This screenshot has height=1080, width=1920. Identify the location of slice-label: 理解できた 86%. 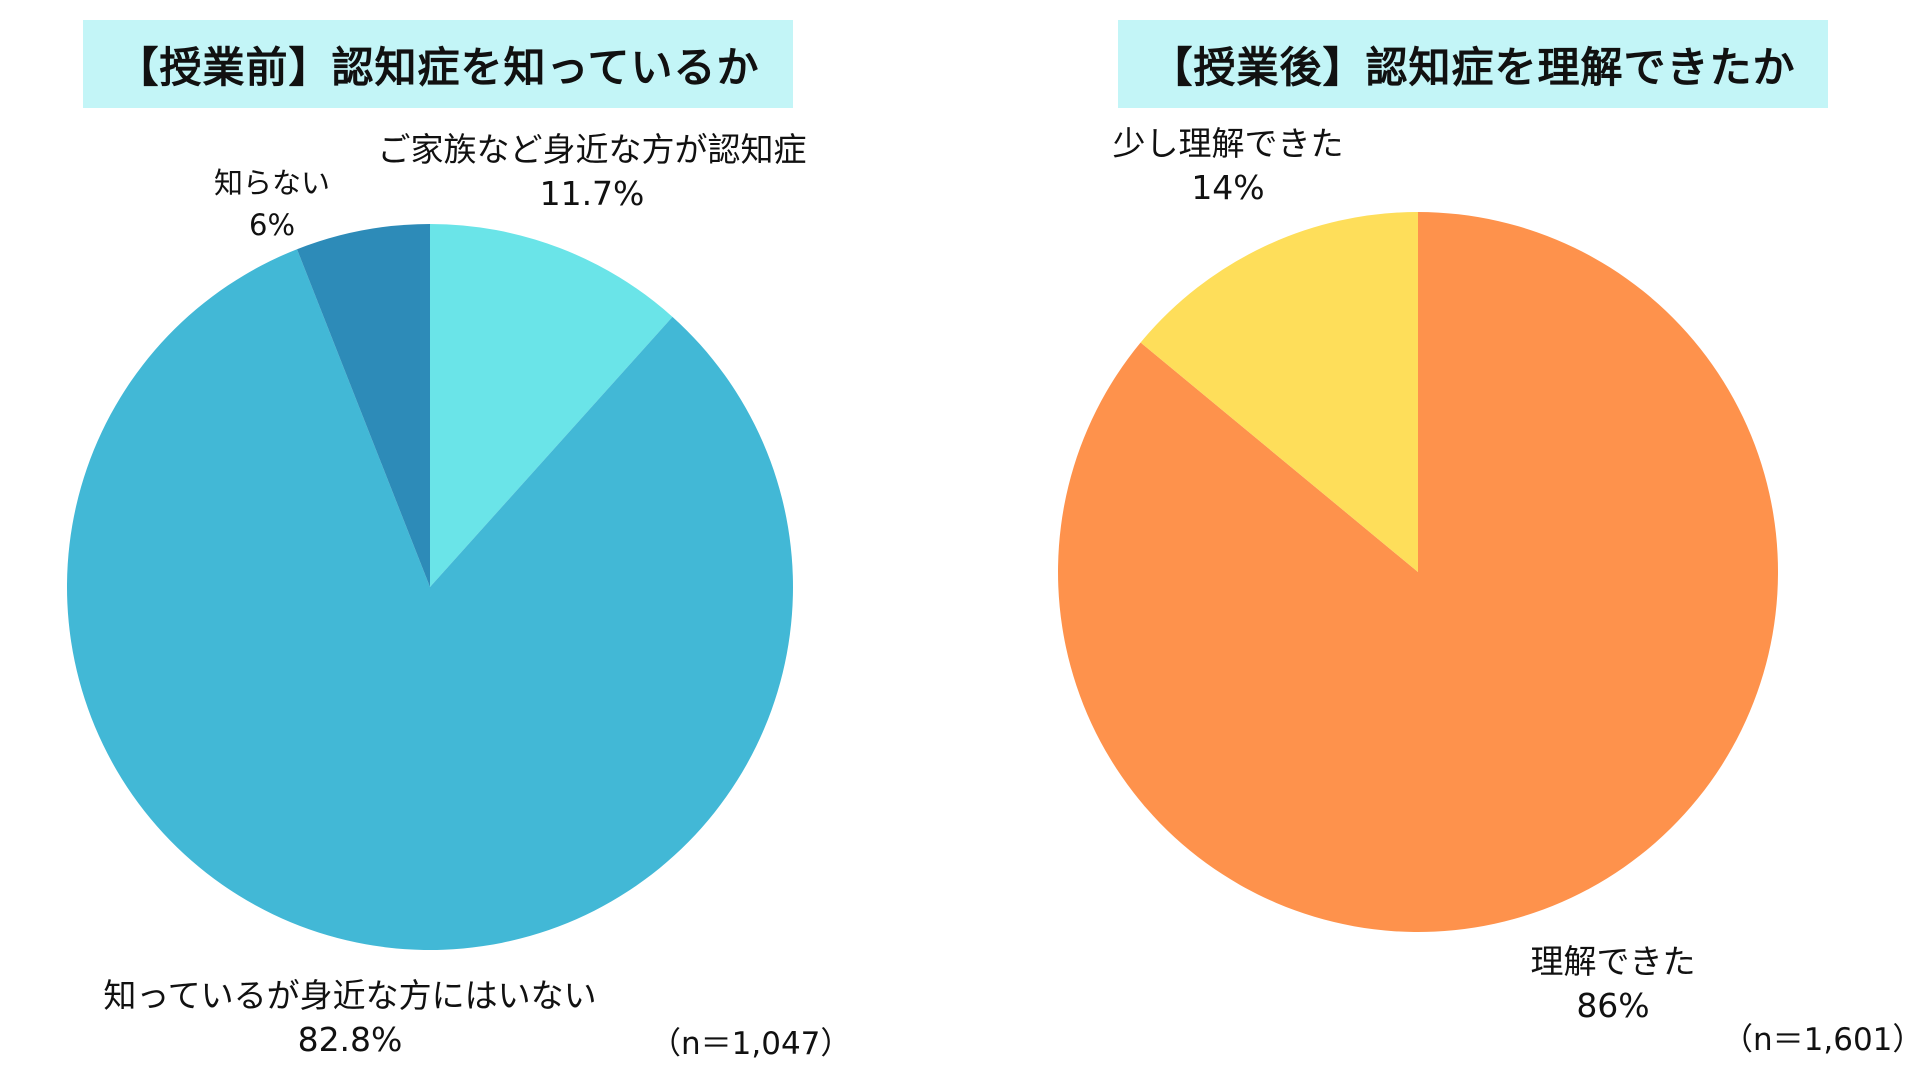
(1613, 984).